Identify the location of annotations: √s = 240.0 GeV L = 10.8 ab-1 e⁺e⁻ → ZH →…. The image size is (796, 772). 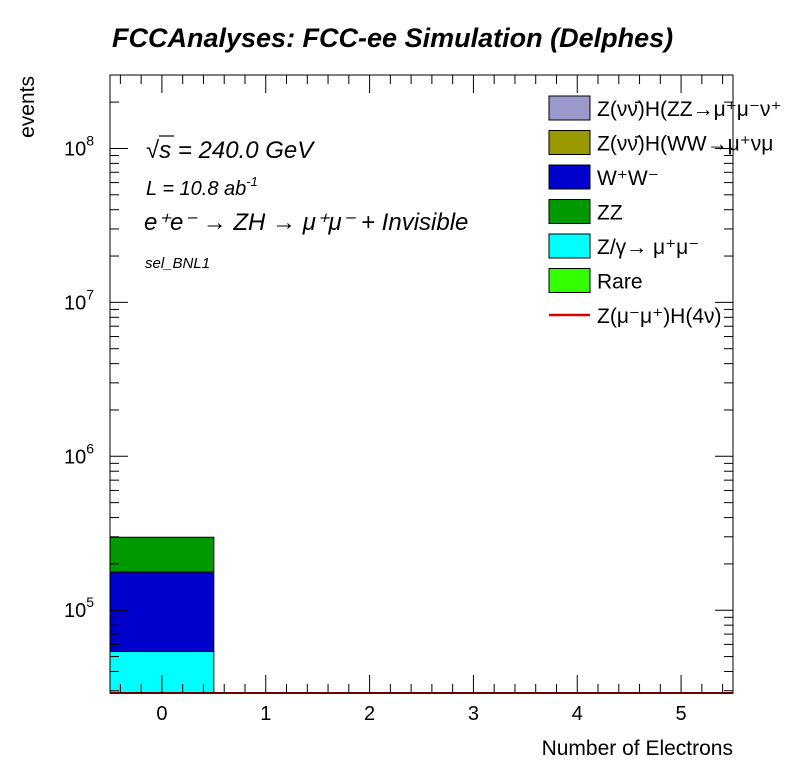
(306, 203).